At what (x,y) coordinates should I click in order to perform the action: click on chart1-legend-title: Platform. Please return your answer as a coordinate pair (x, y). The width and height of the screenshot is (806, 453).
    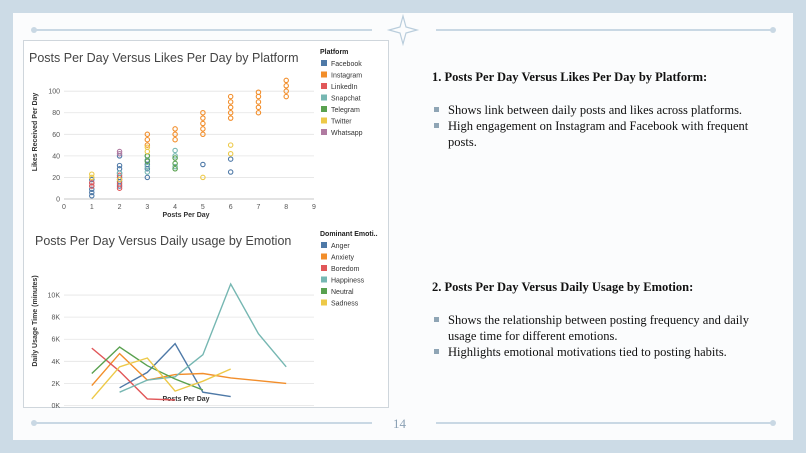
    Looking at the image, I should click on (334, 52).